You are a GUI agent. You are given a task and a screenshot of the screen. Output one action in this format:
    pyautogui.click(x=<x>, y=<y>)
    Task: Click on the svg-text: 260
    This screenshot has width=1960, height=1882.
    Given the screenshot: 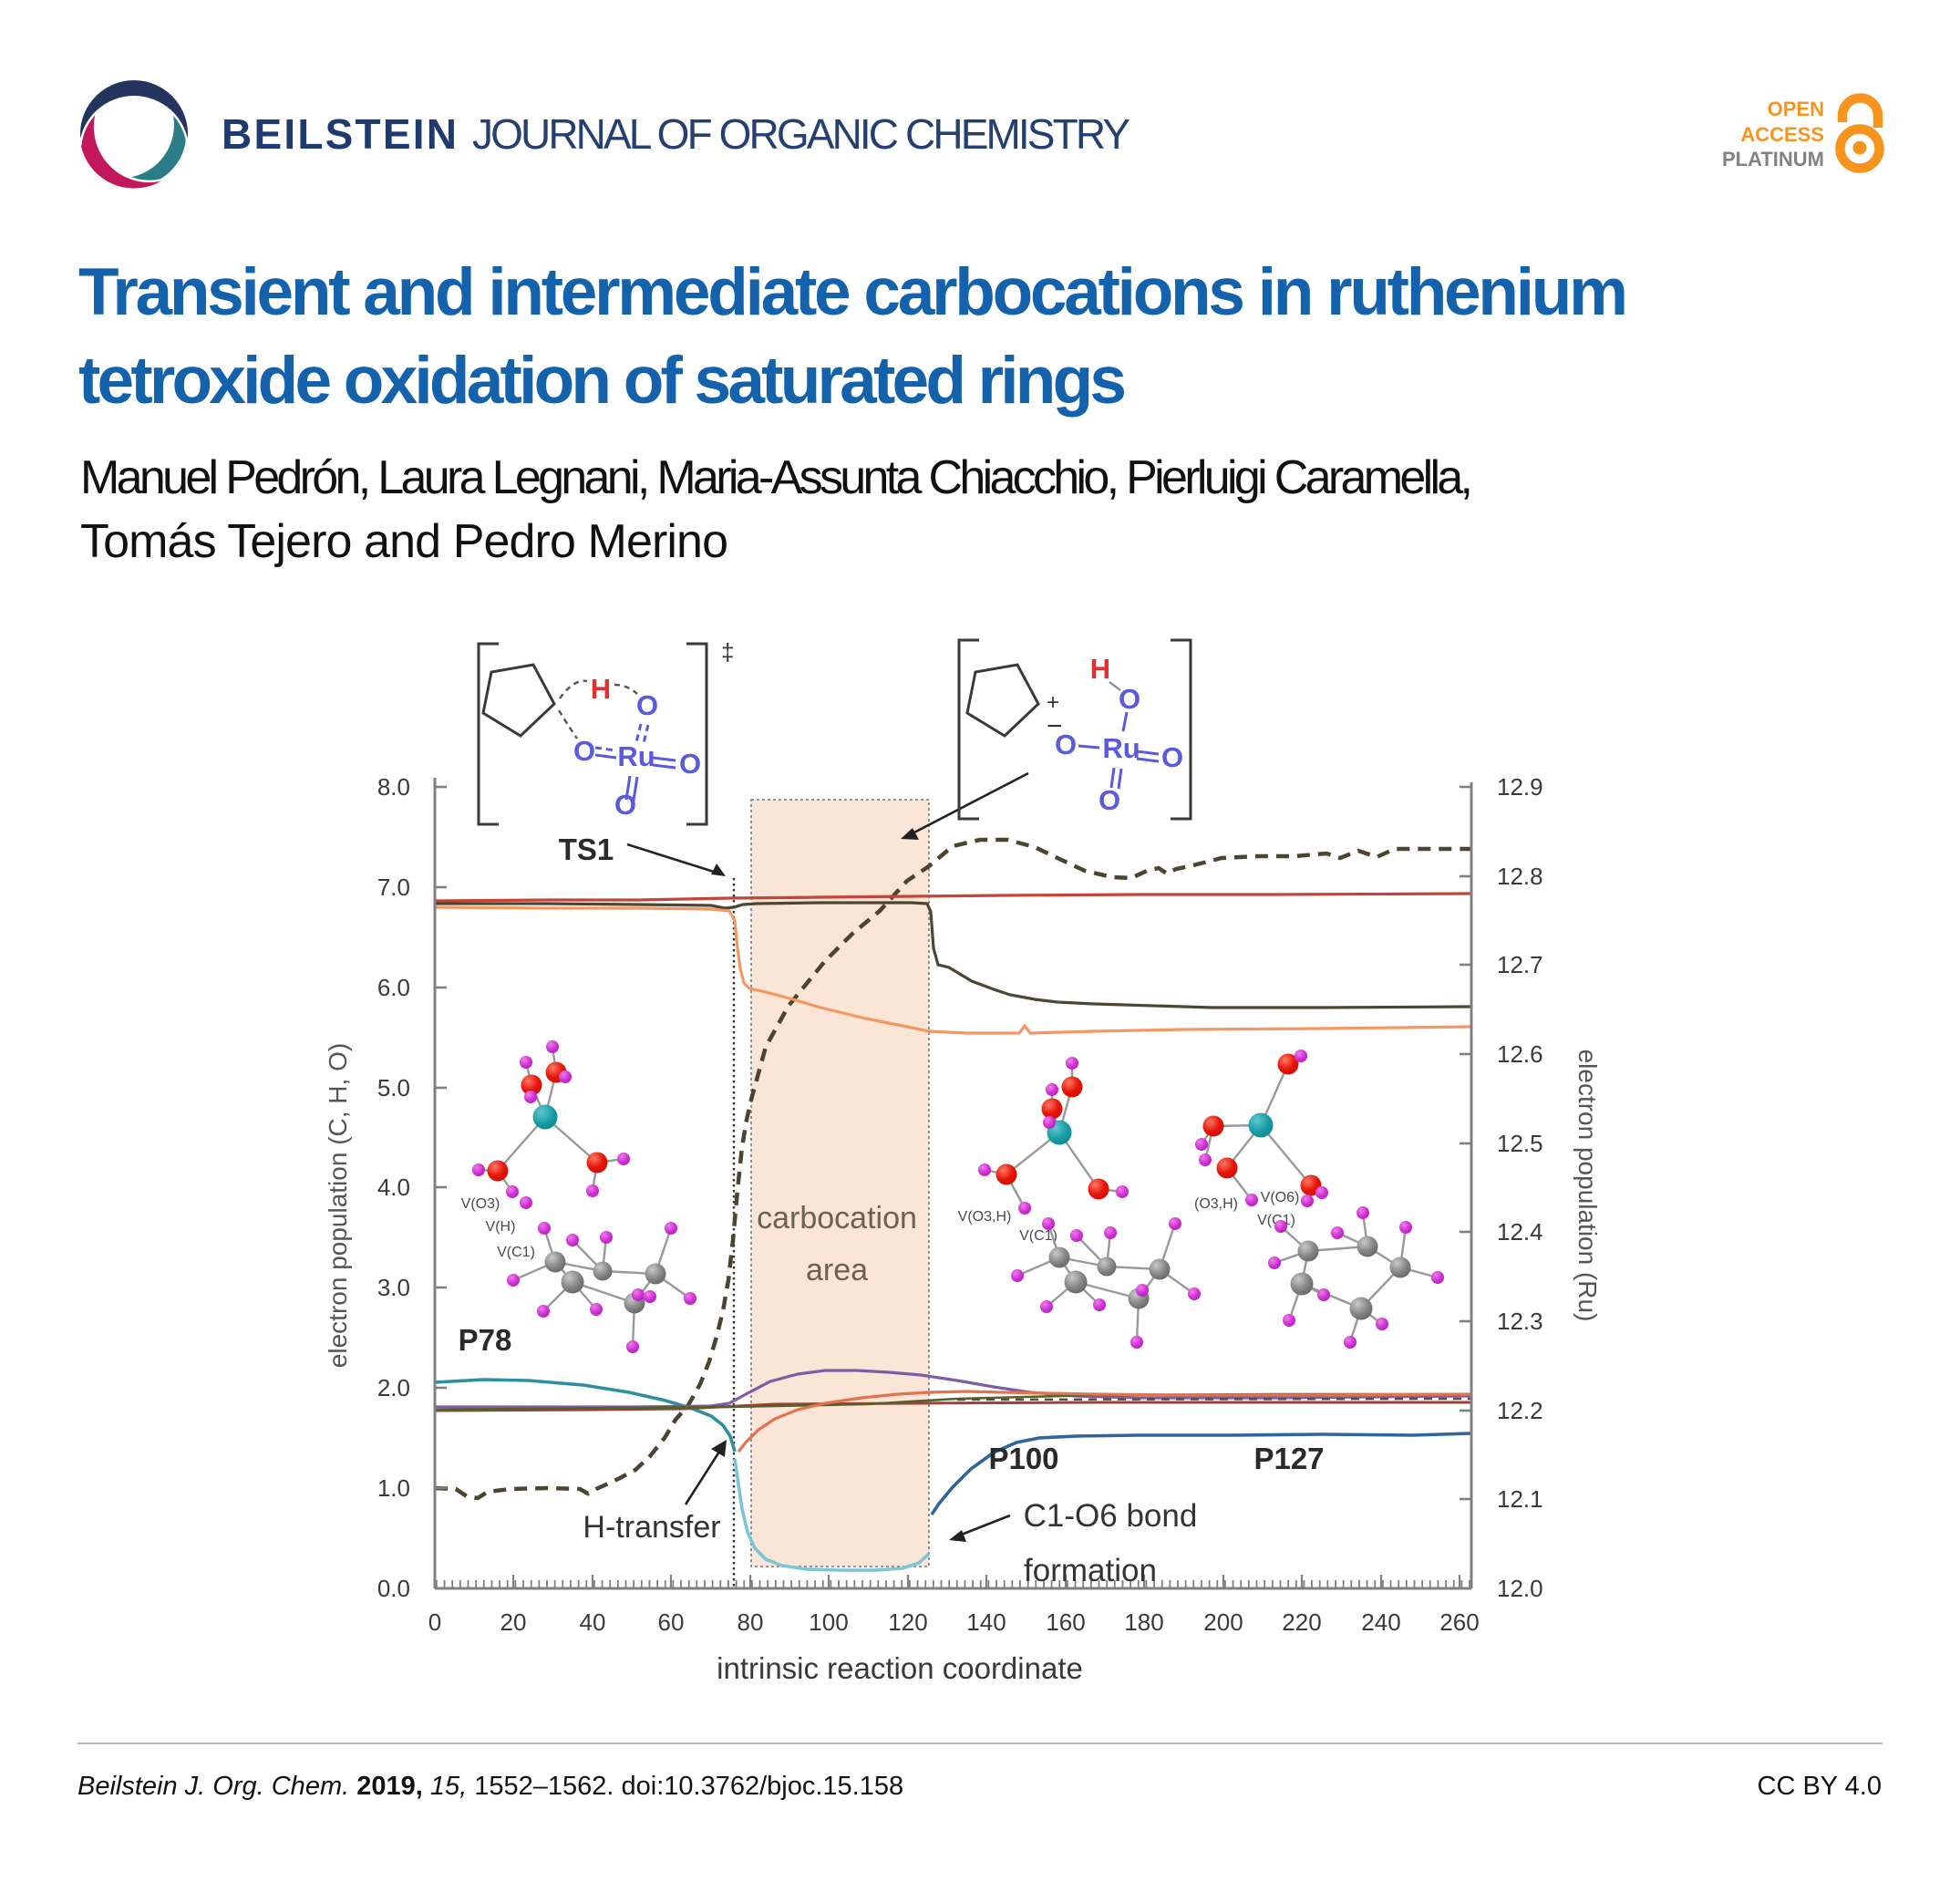 What is the action you would take?
    pyautogui.click(x=1459, y=1622)
    